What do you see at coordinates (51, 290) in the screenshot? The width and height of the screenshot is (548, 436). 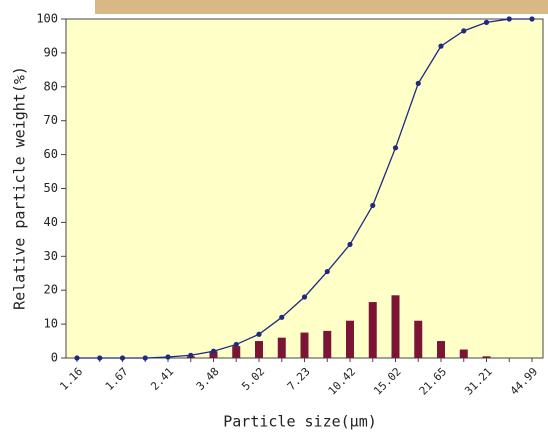 I see `y-tick-label: 20` at bounding box center [51, 290].